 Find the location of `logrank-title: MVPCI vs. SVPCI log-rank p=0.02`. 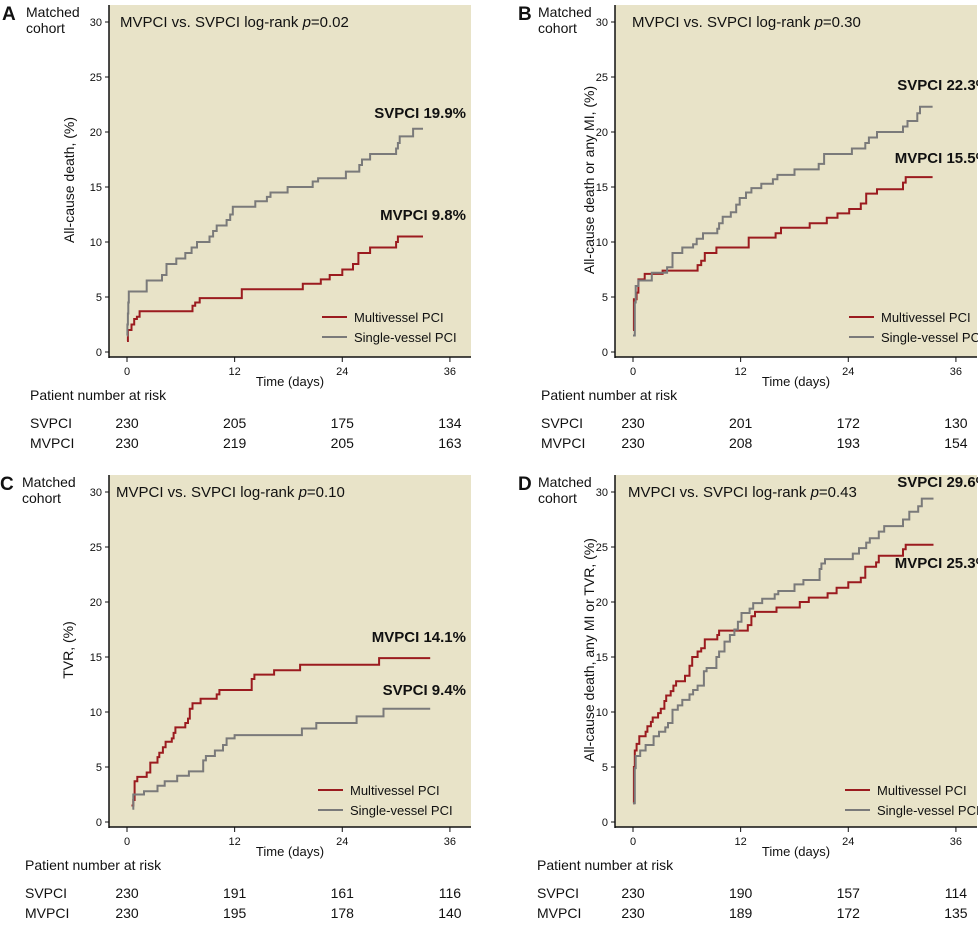

logrank-title: MVPCI vs. SVPCI log-rank p=0.02 is located at coordinates (234, 22).